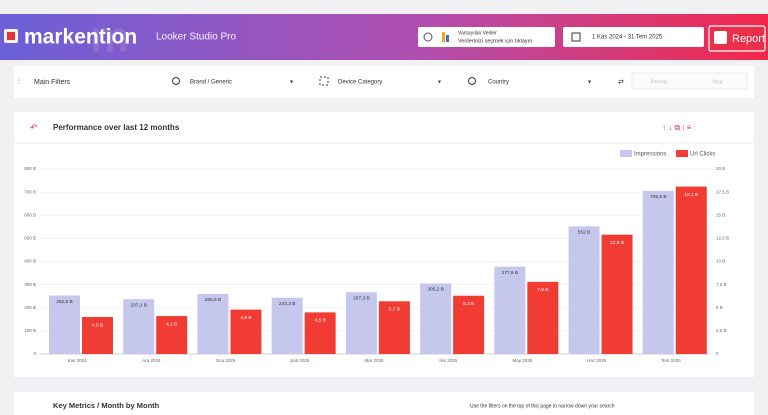  What do you see at coordinates (717, 82) in the screenshot?
I see `year-filter: Year` at bounding box center [717, 82].